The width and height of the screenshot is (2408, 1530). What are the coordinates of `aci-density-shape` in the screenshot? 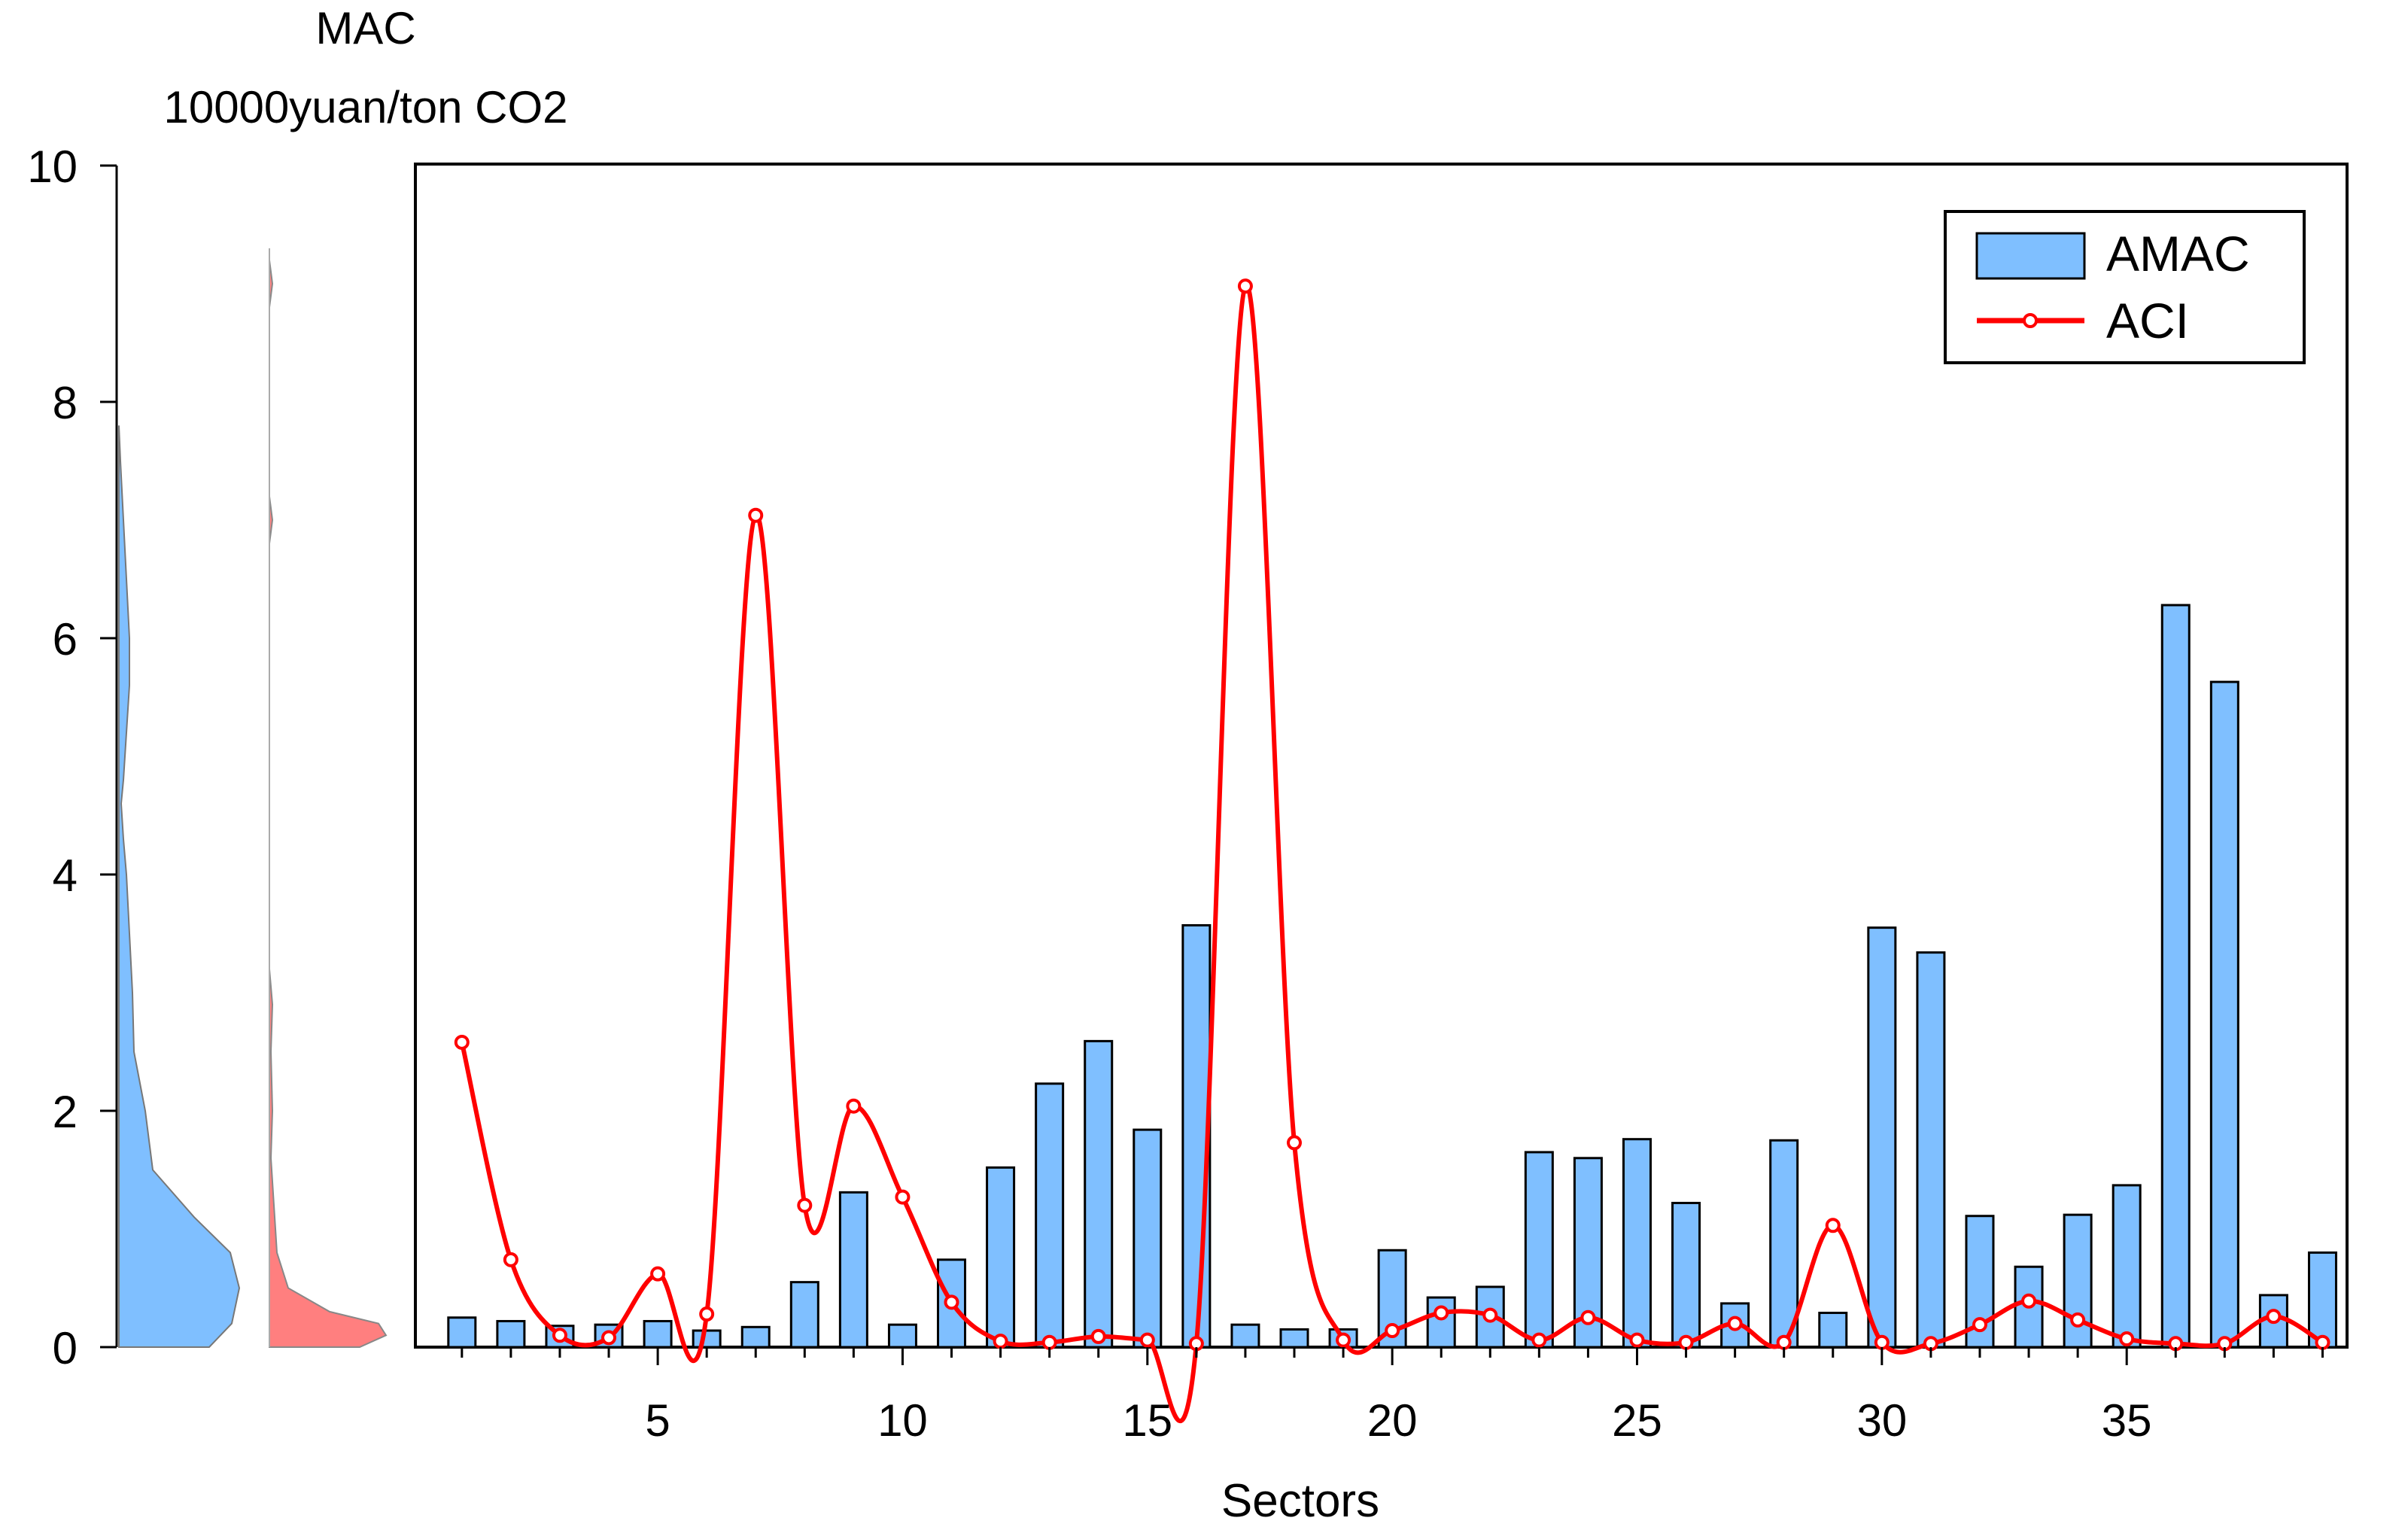 It's located at (328, 804).